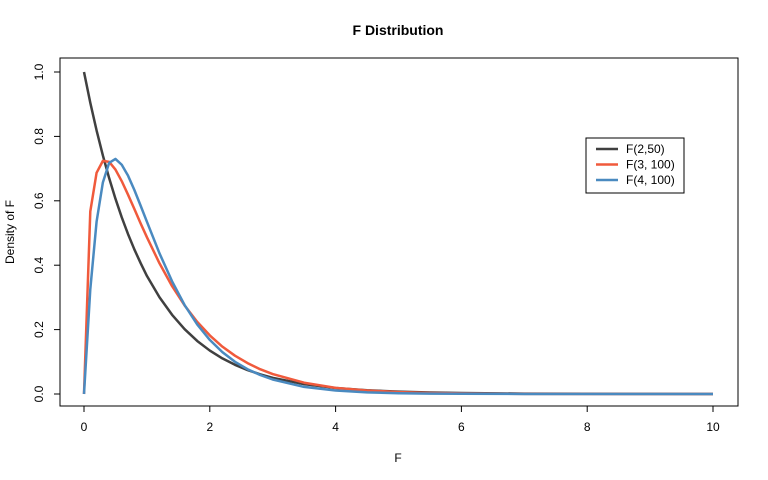 The width and height of the screenshot is (768, 480). I want to click on y-axis: 0.0 0.2 0.4 0.6 0.8 1.0, so click(46, 232).